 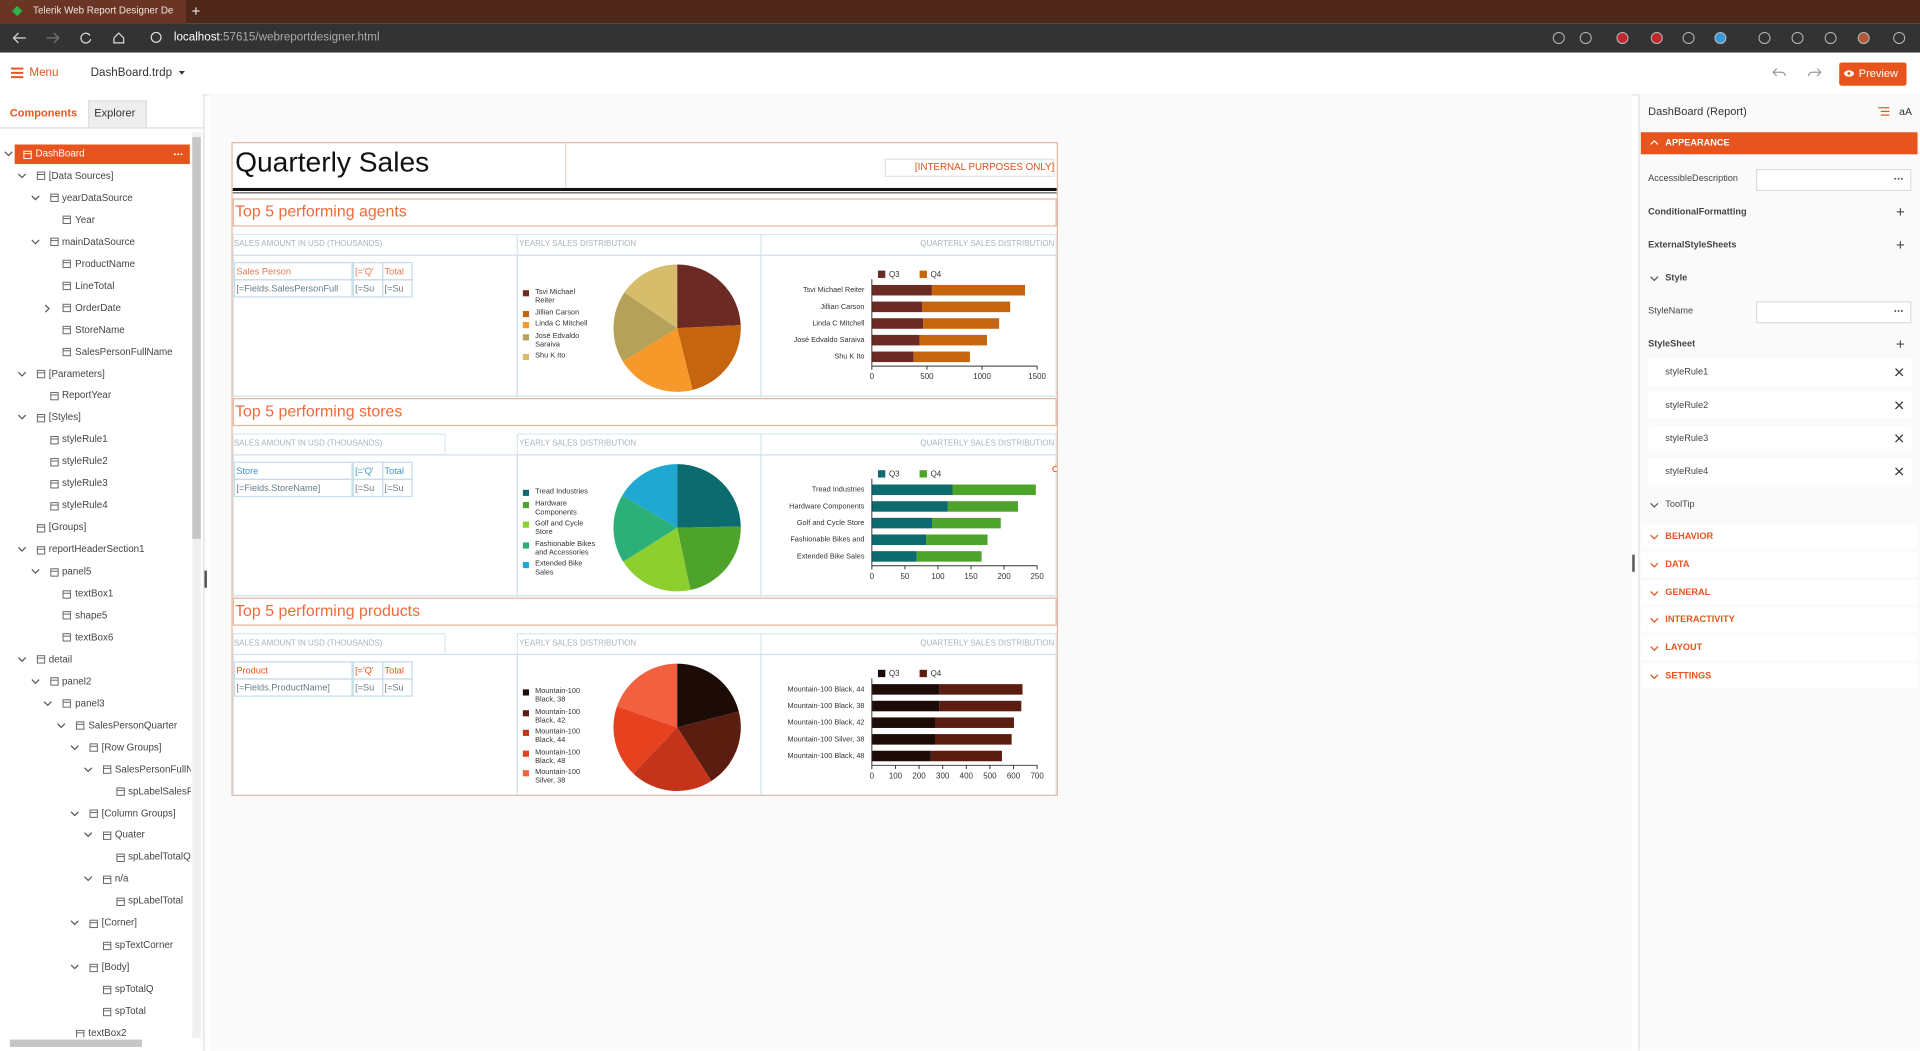 I want to click on tree-label: styleRule2, so click(x=84, y=461).